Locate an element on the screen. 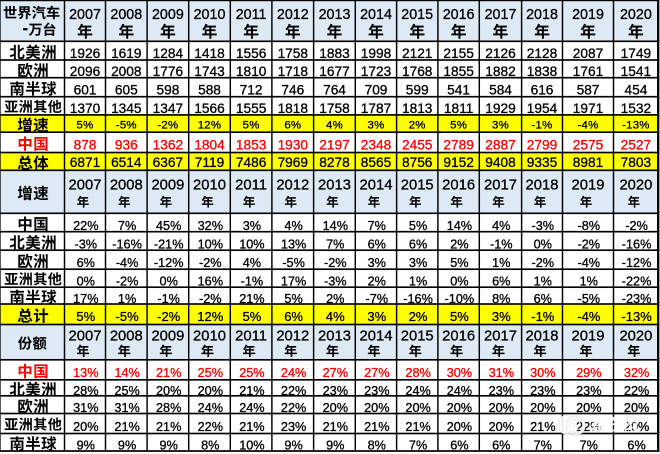 The width and height of the screenshot is (660, 454). svg-text: 45% is located at coordinates (168, 226).